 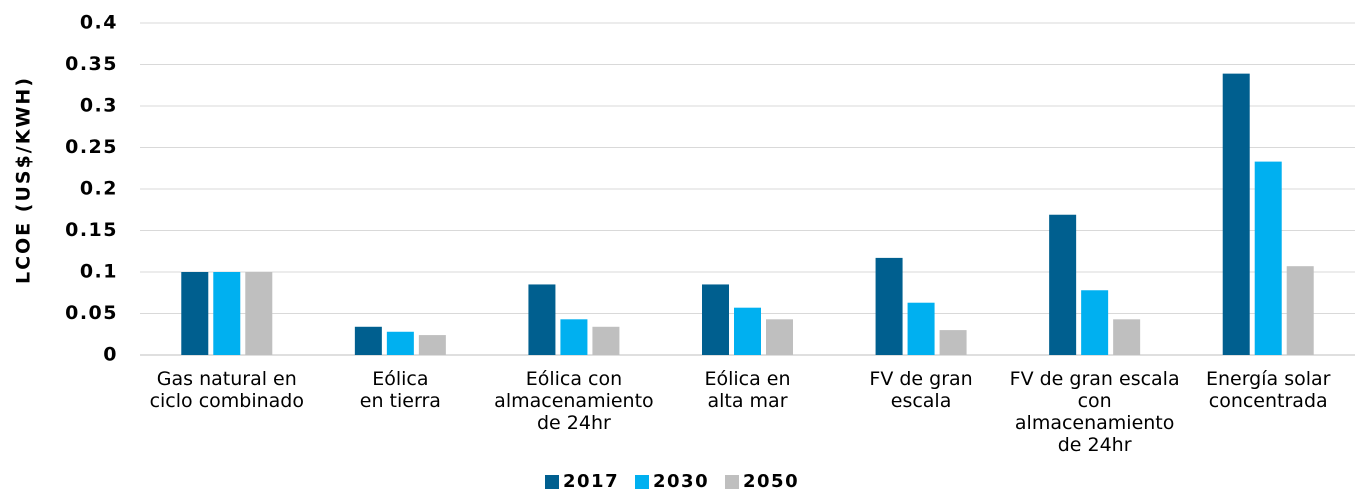 What do you see at coordinates (591, 481) in the screenshot?
I see `legend-label: 2017` at bounding box center [591, 481].